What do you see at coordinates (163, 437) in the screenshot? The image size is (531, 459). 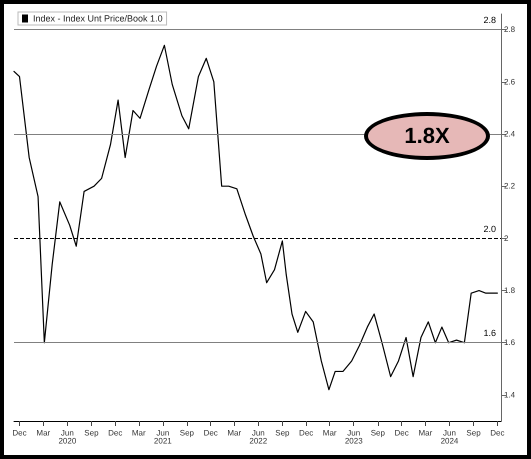 I see `x-tick-label: Jun 2021` at bounding box center [163, 437].